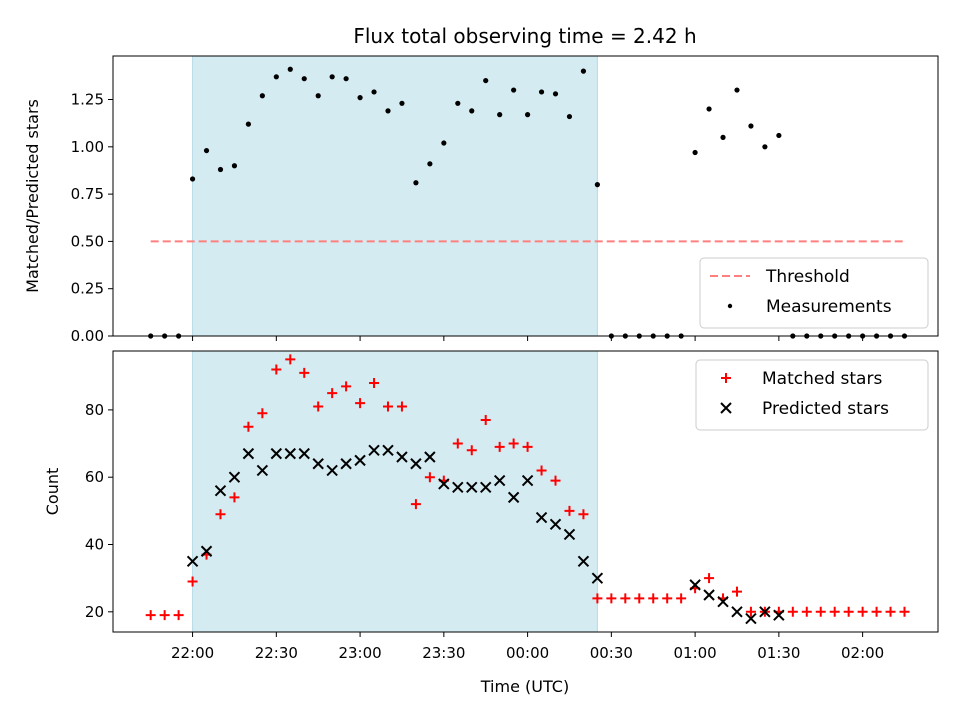 The image size is (960, 720). I want to click on ratio-y-tick-label: 0.50, so click(87, 241).